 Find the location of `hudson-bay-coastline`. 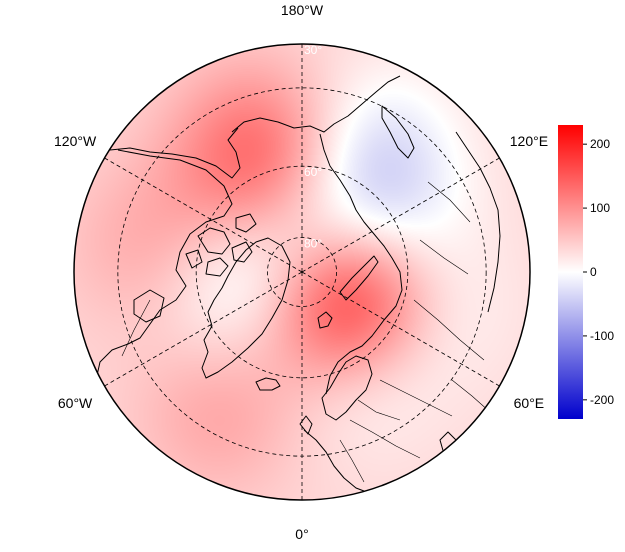

hudson-bay-coastline is located at coordinates (149, 306).